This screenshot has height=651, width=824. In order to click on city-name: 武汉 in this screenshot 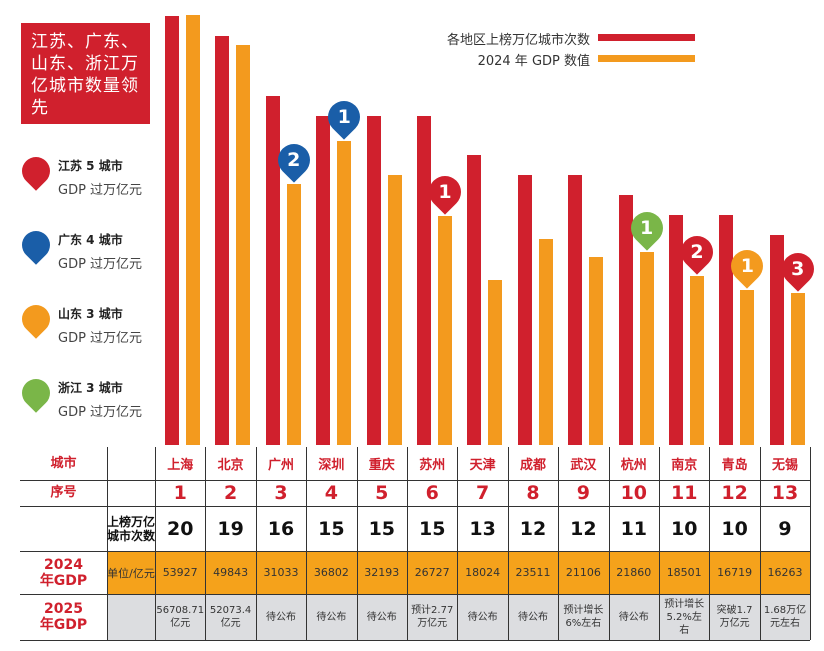, I will do `click(583, 465)`.